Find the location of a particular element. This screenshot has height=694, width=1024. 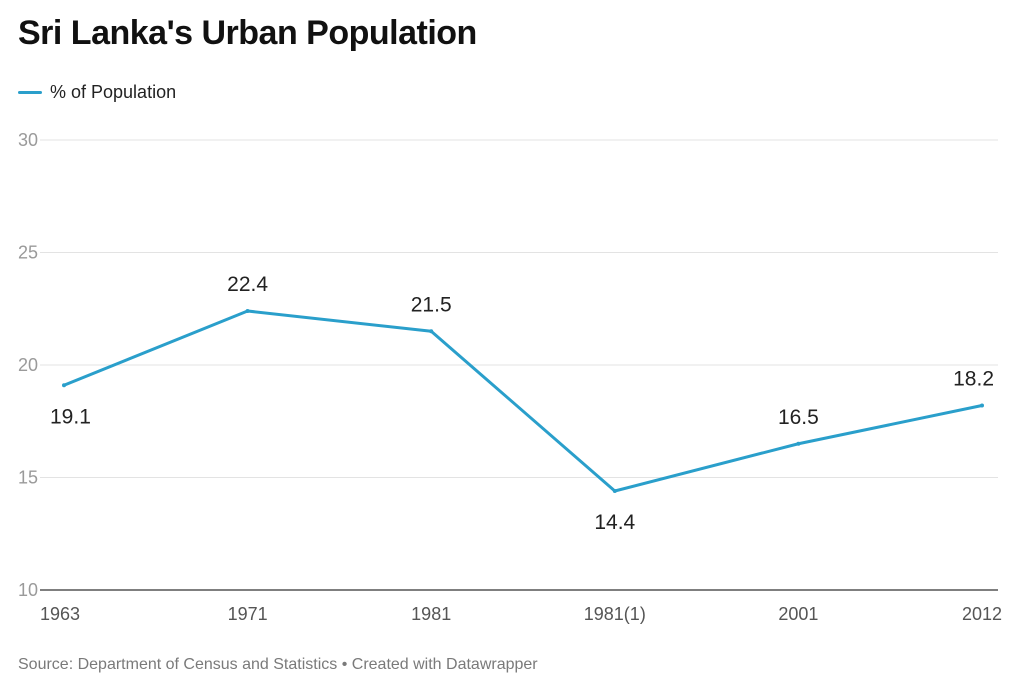

legend-swatch is located at coordinates (30, 92).